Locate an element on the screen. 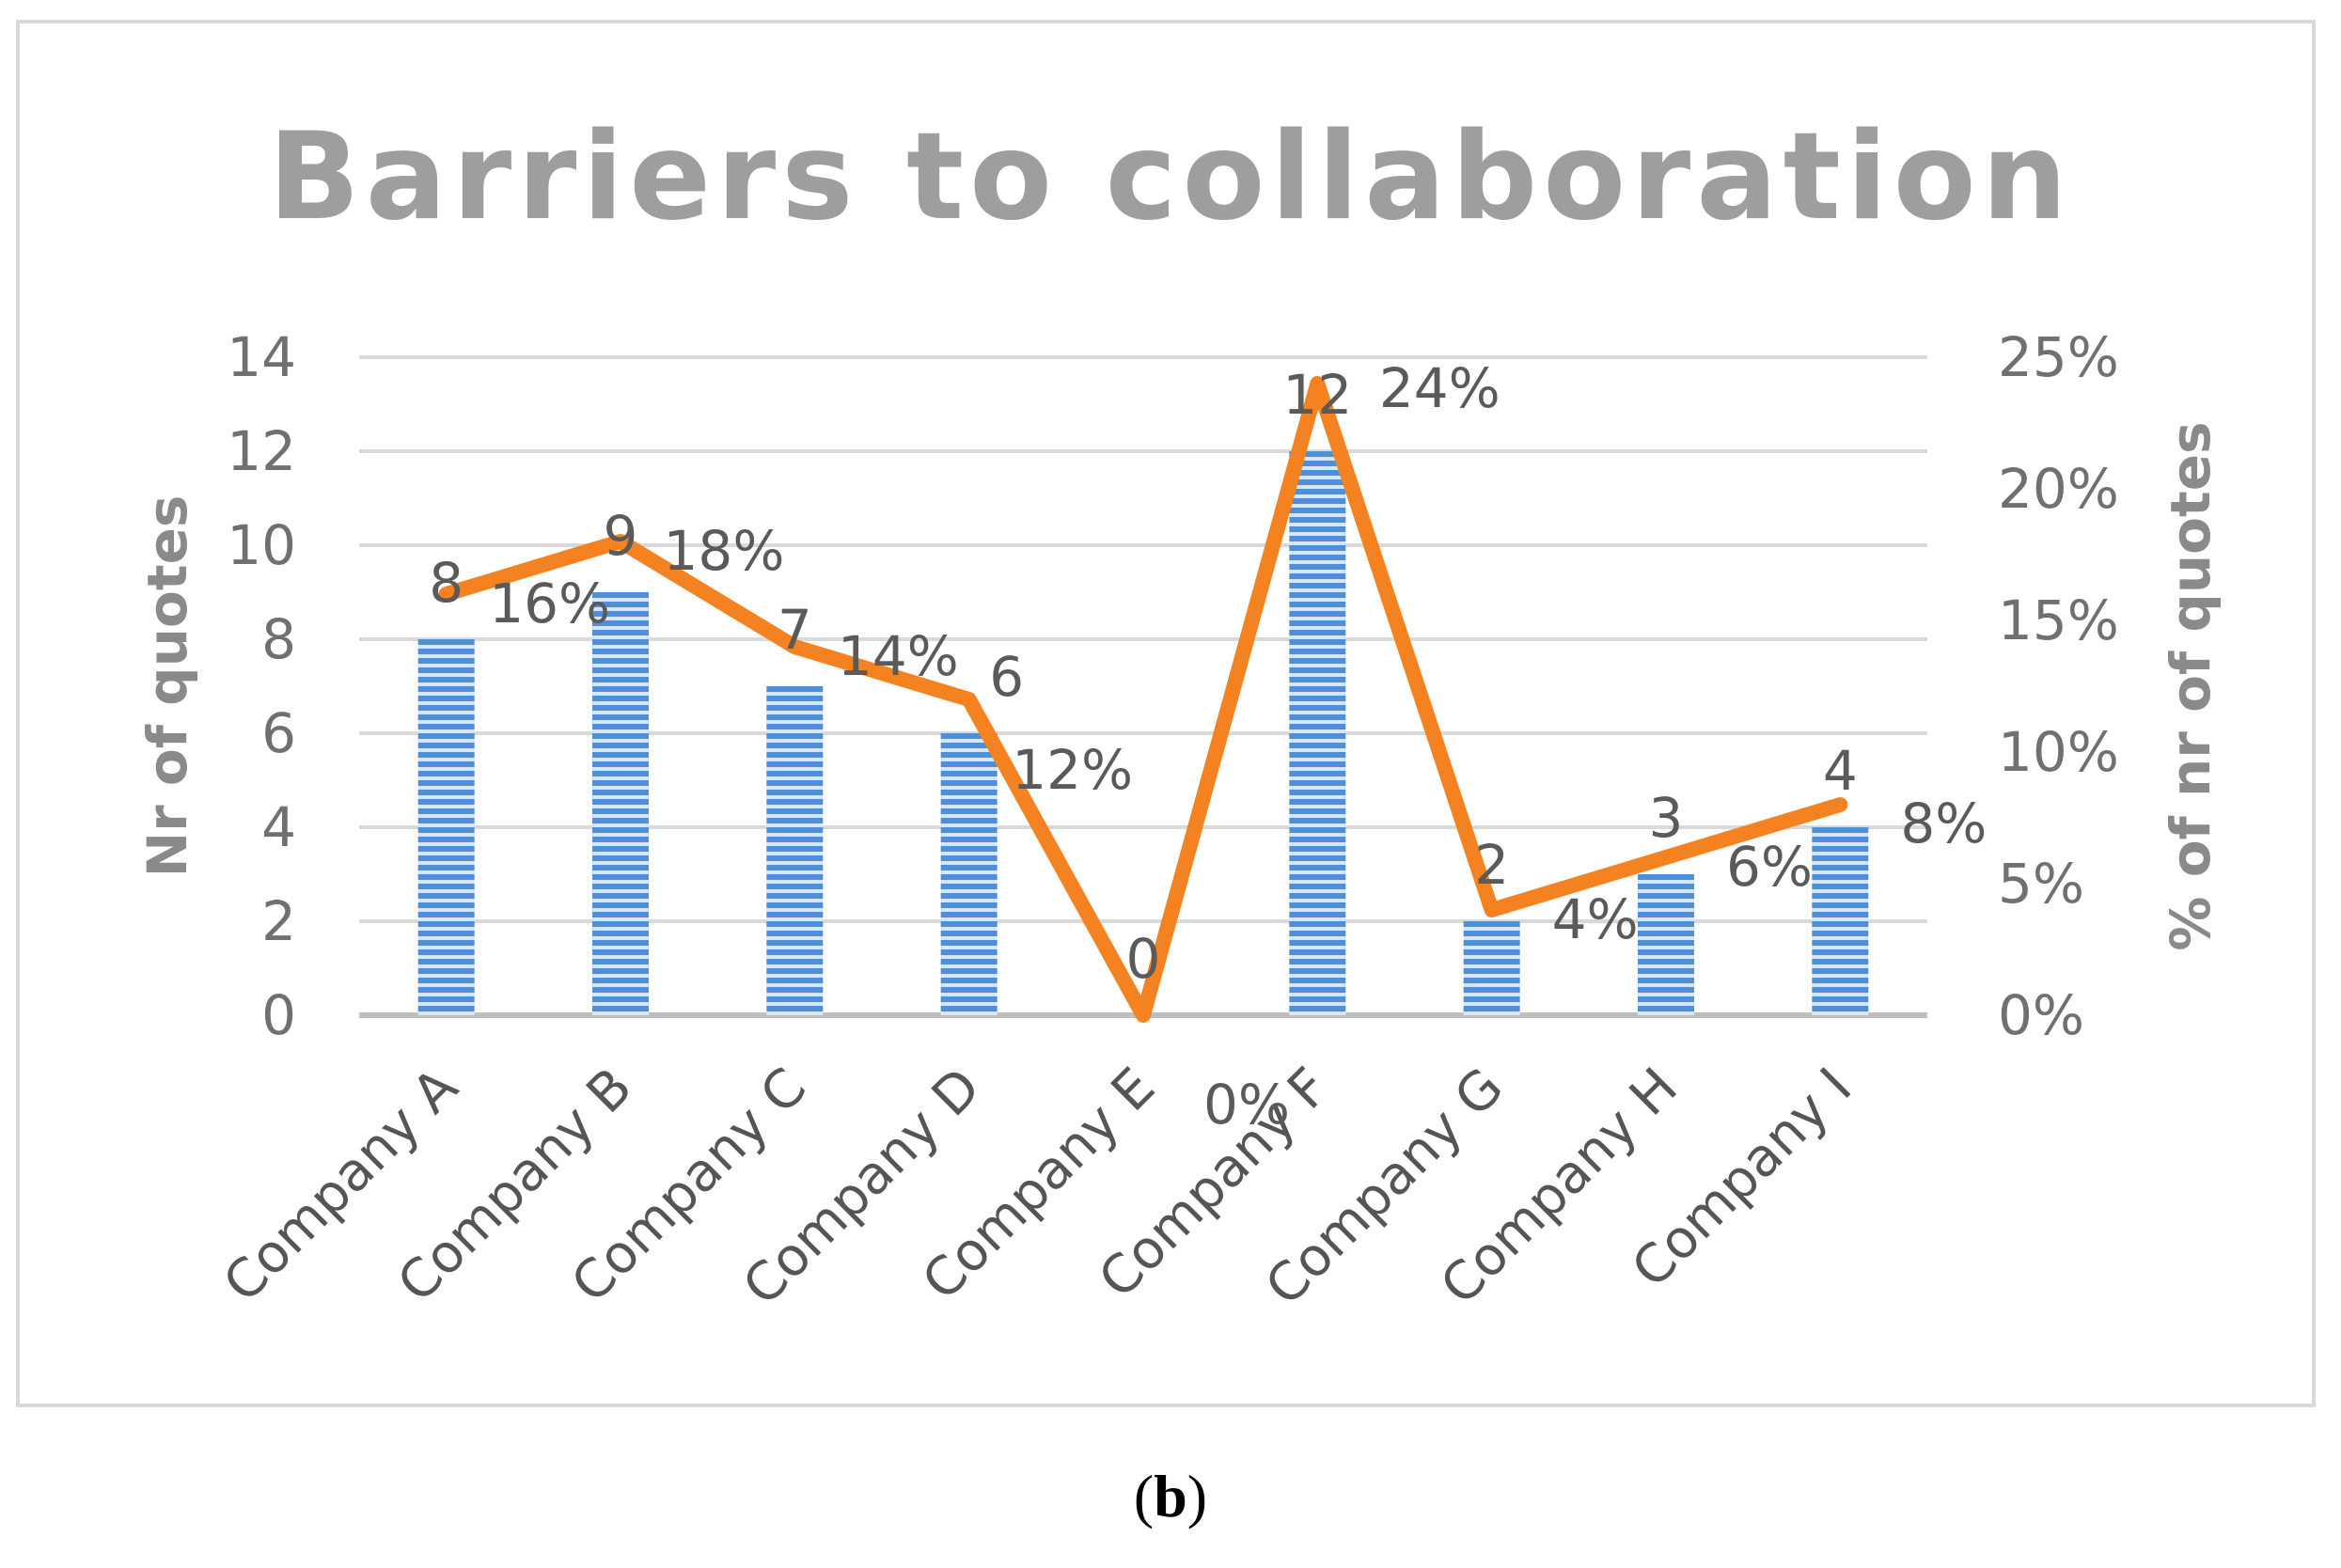  bar-data-label: 4 is located at coordinates (1840, 771).